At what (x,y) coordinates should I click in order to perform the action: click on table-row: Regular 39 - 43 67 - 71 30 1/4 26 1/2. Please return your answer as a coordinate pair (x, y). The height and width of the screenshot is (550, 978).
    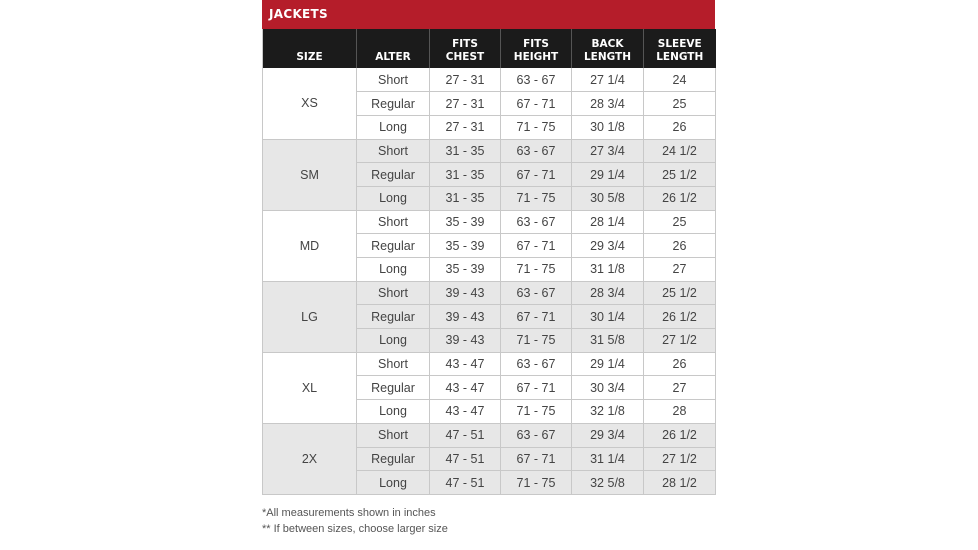
    Looking at the image, I should click on (489, 317).